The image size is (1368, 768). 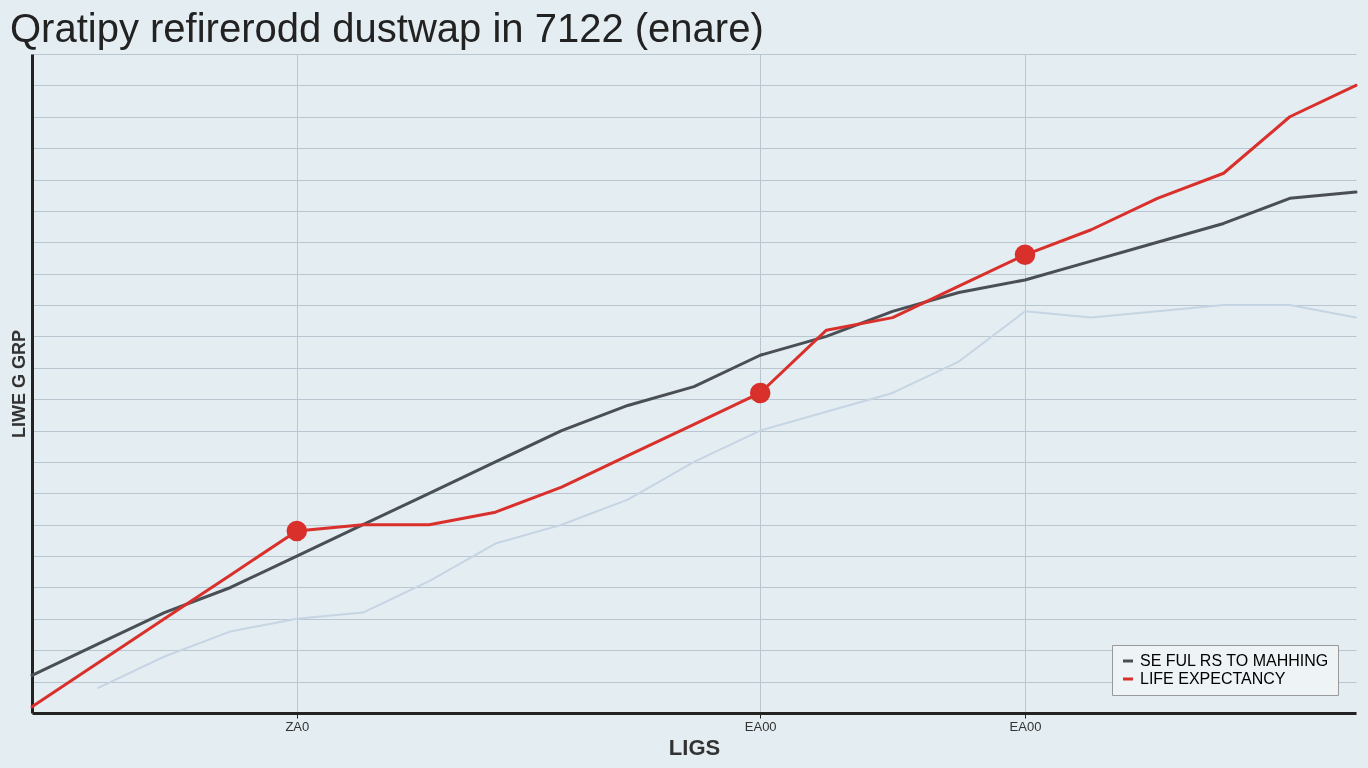 I want to click on y-axis-title: LIWE G GRP, so click(x=18, y=384).